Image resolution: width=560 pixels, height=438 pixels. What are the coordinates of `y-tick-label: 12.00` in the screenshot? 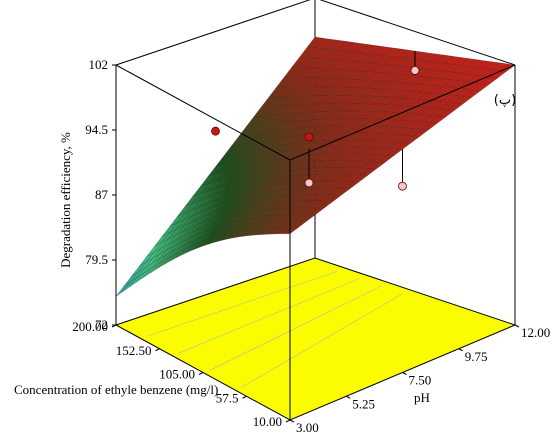 It's located at (535, 332).